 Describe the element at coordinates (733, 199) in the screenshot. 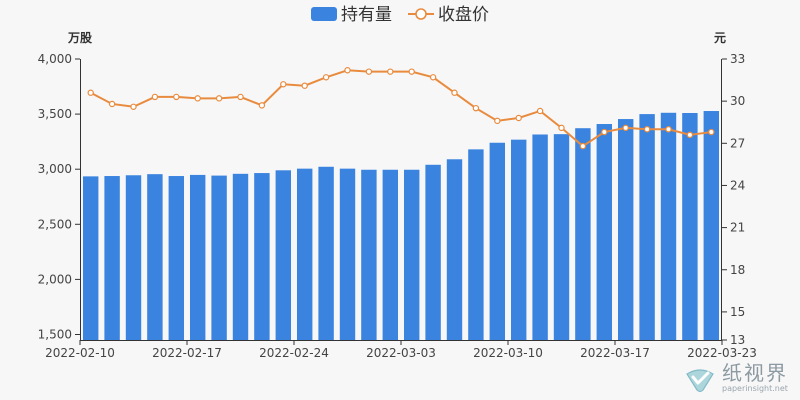

I see `right-y-ticks: 13 15 18 21 24 27 30 33` at that location.